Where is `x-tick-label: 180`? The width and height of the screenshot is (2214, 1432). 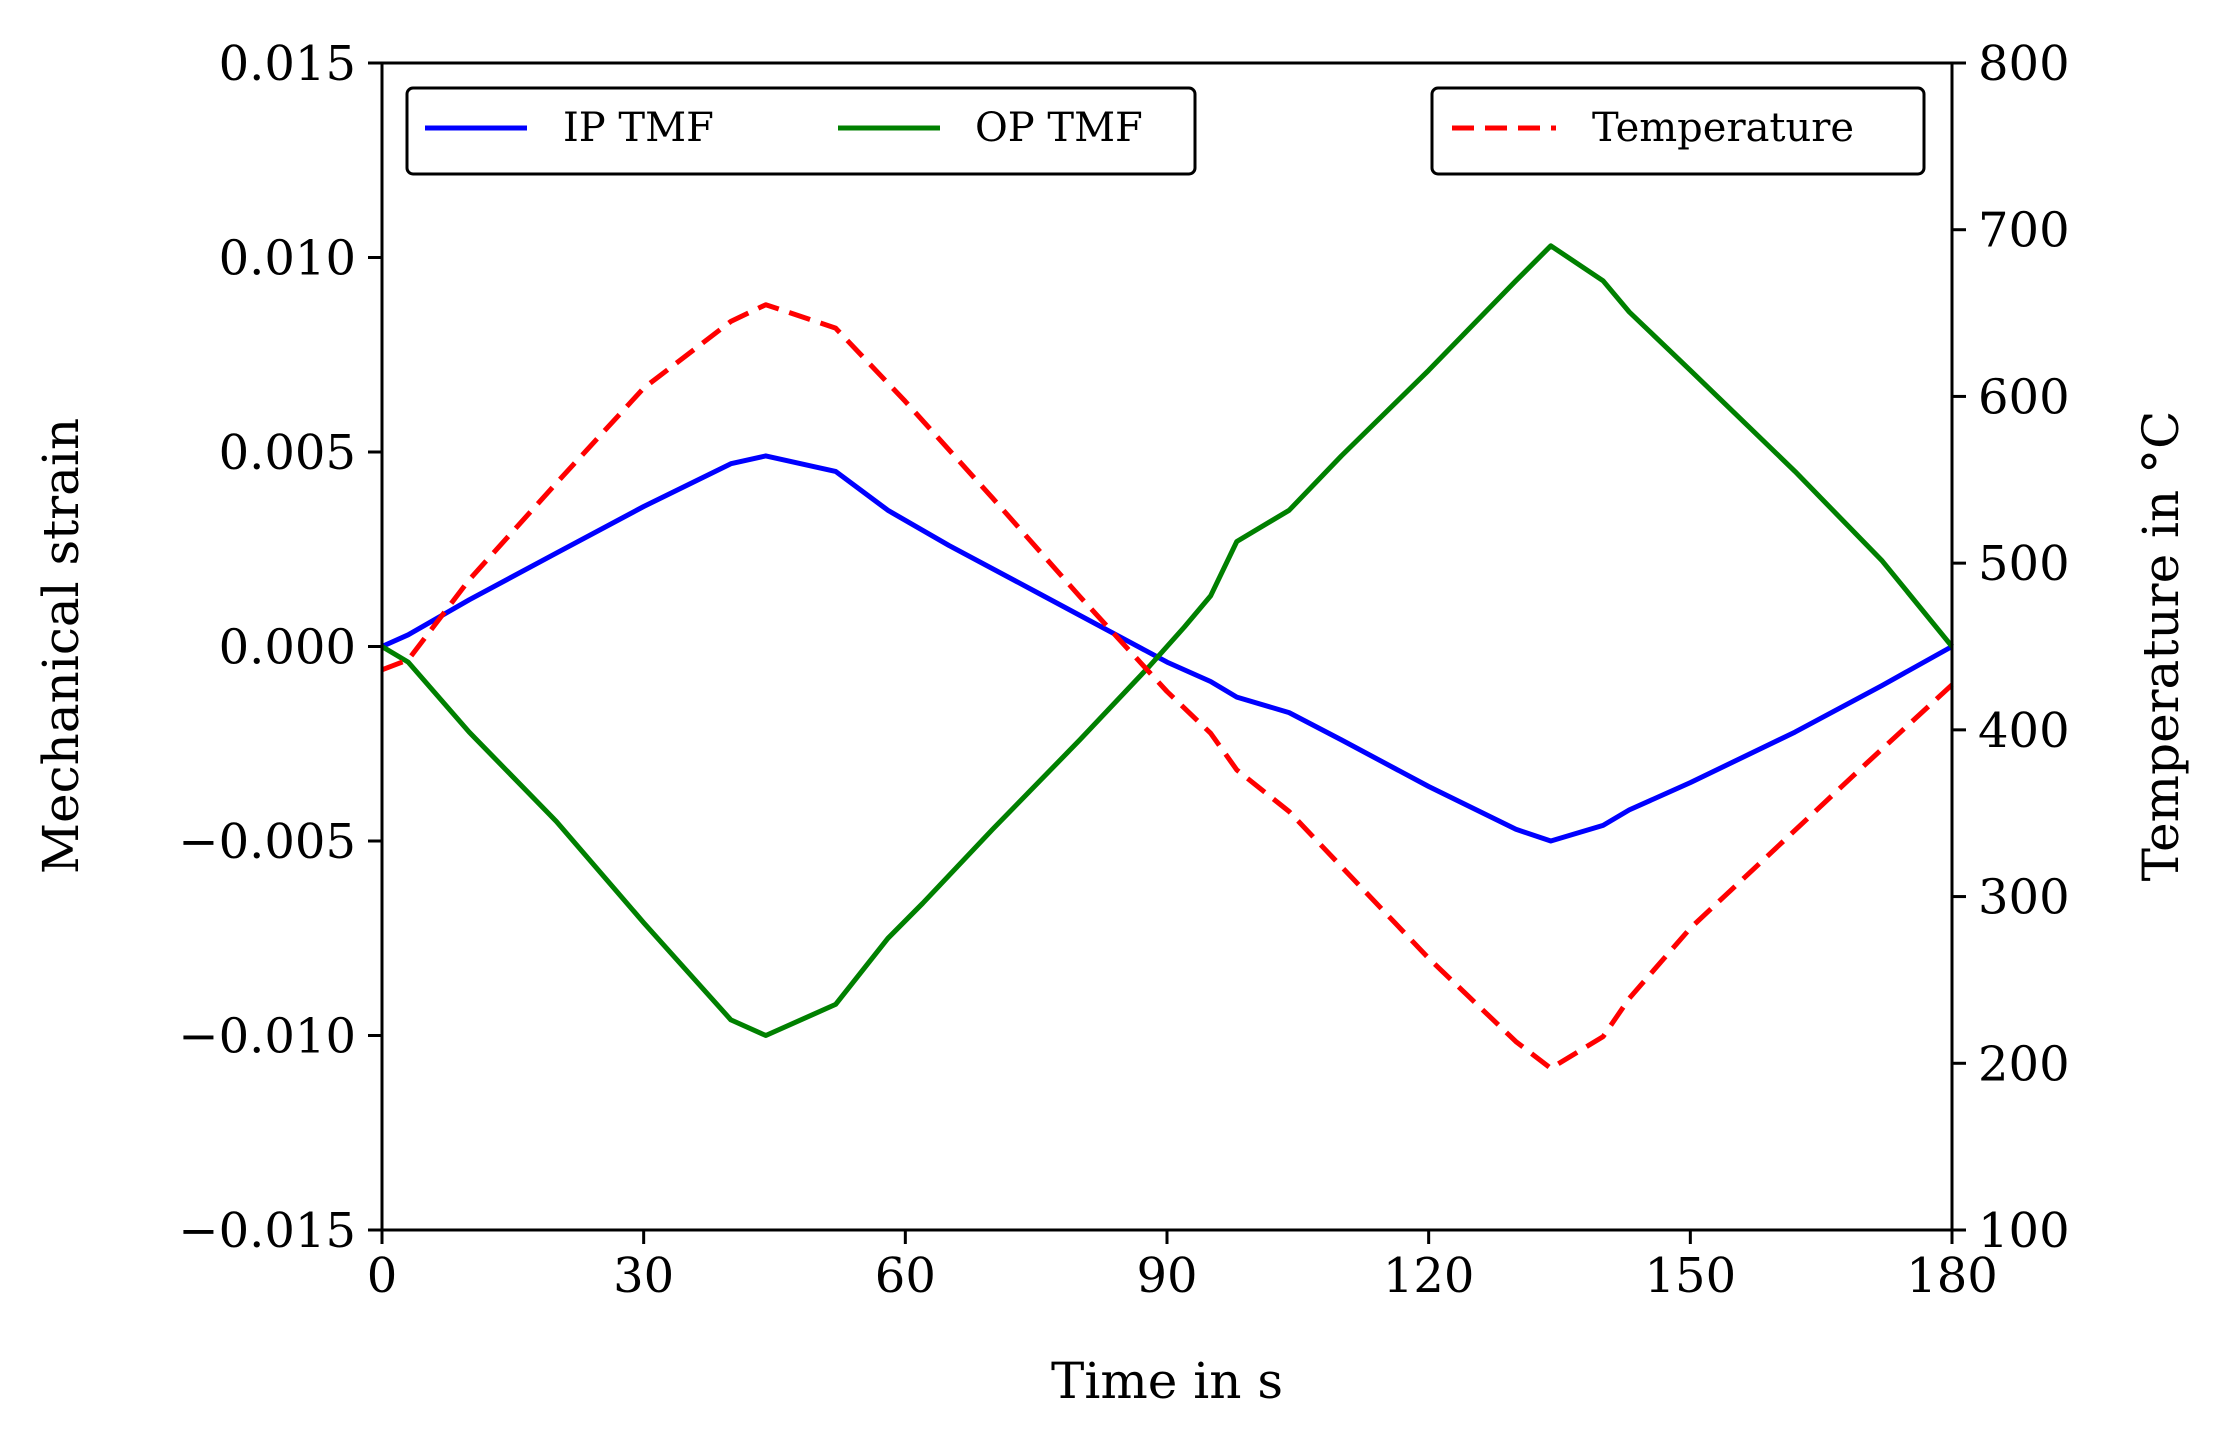 x-tick-label: 180 is located at coordinates (1952, 1276).